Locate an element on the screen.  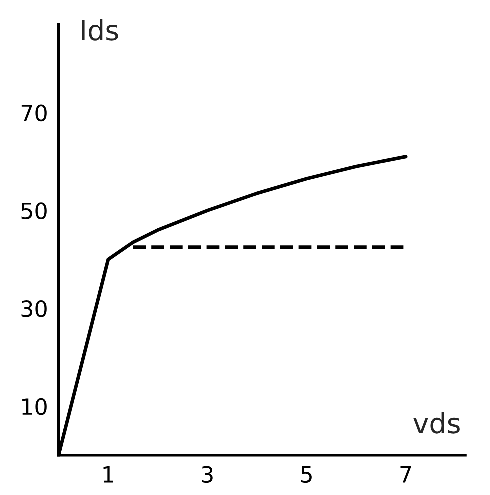
y-tick-label: 70 is located at coordinates (34, 113).